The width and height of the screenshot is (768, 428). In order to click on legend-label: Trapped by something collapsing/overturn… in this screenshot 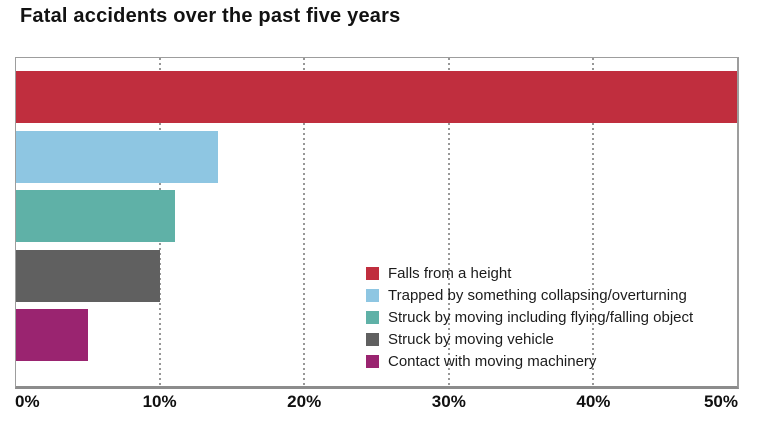, I will do `click(537, 295)`.